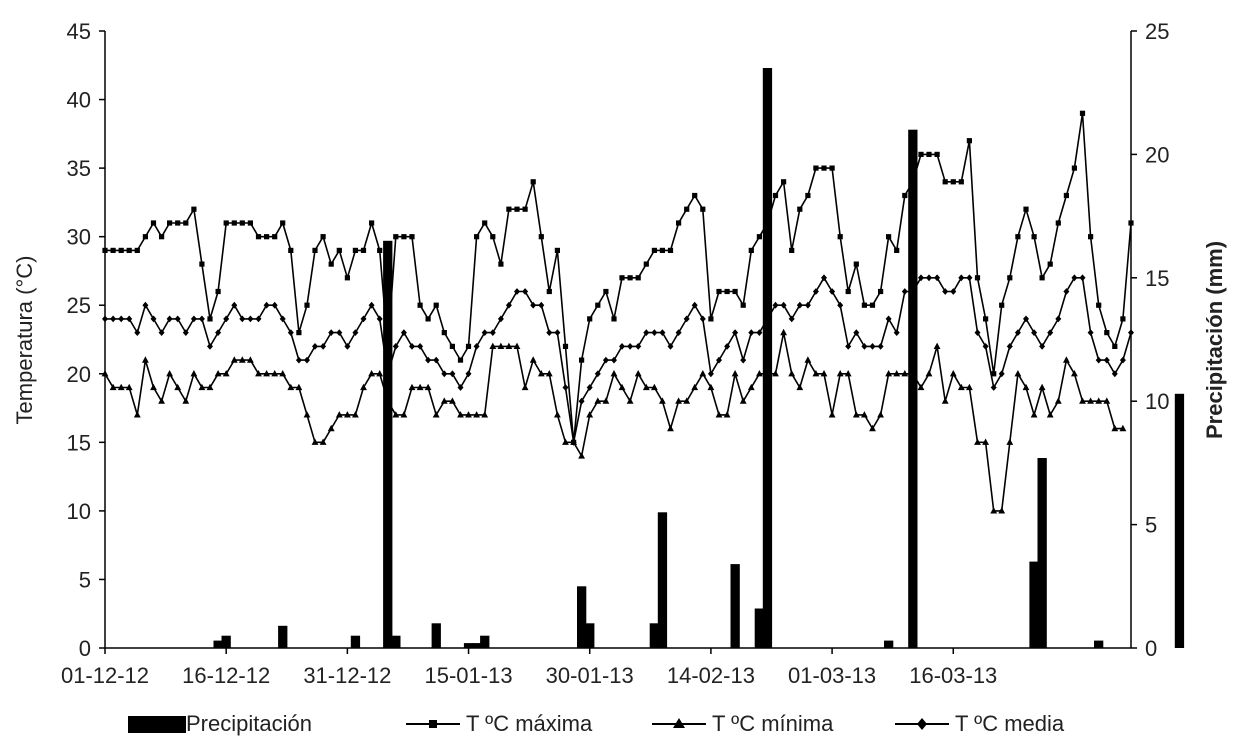 The height and width of the screenshot is (747, 1233). I want to click on y-left-tick-label: 20, so click(79, 374).